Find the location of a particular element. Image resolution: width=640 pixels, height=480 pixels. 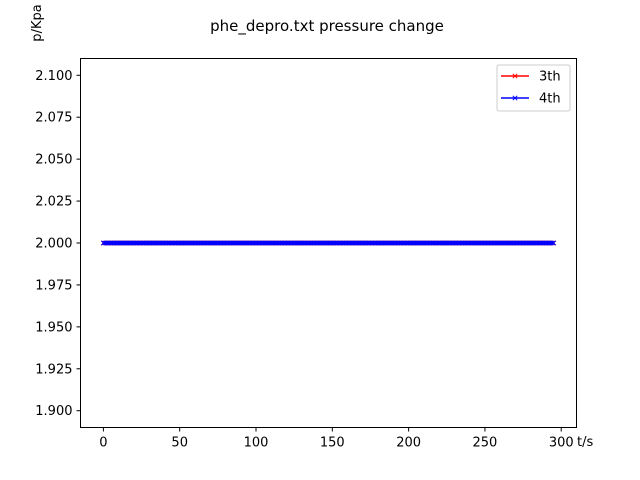

legend-item: 4th is located at coordinates (531, 99).